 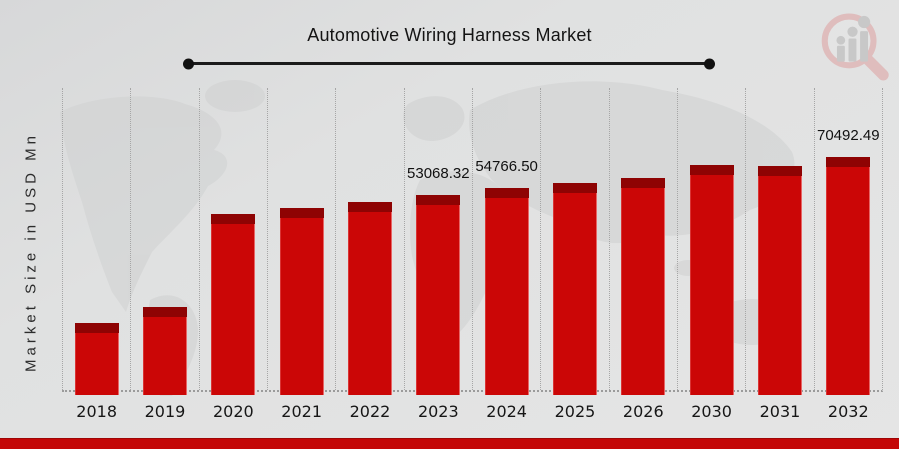 I want to click on bar-2022, so click(x=369, y=298).